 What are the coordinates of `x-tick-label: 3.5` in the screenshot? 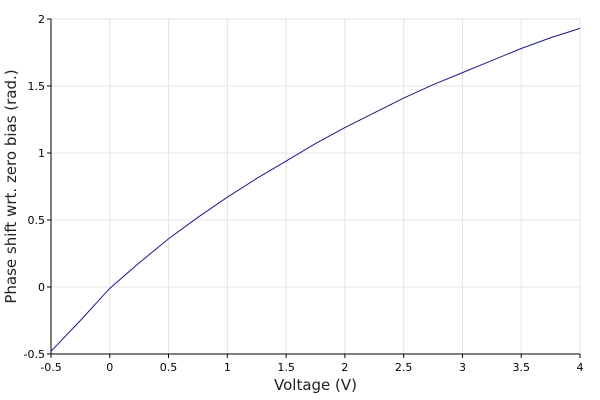 It's located at (521, 367).